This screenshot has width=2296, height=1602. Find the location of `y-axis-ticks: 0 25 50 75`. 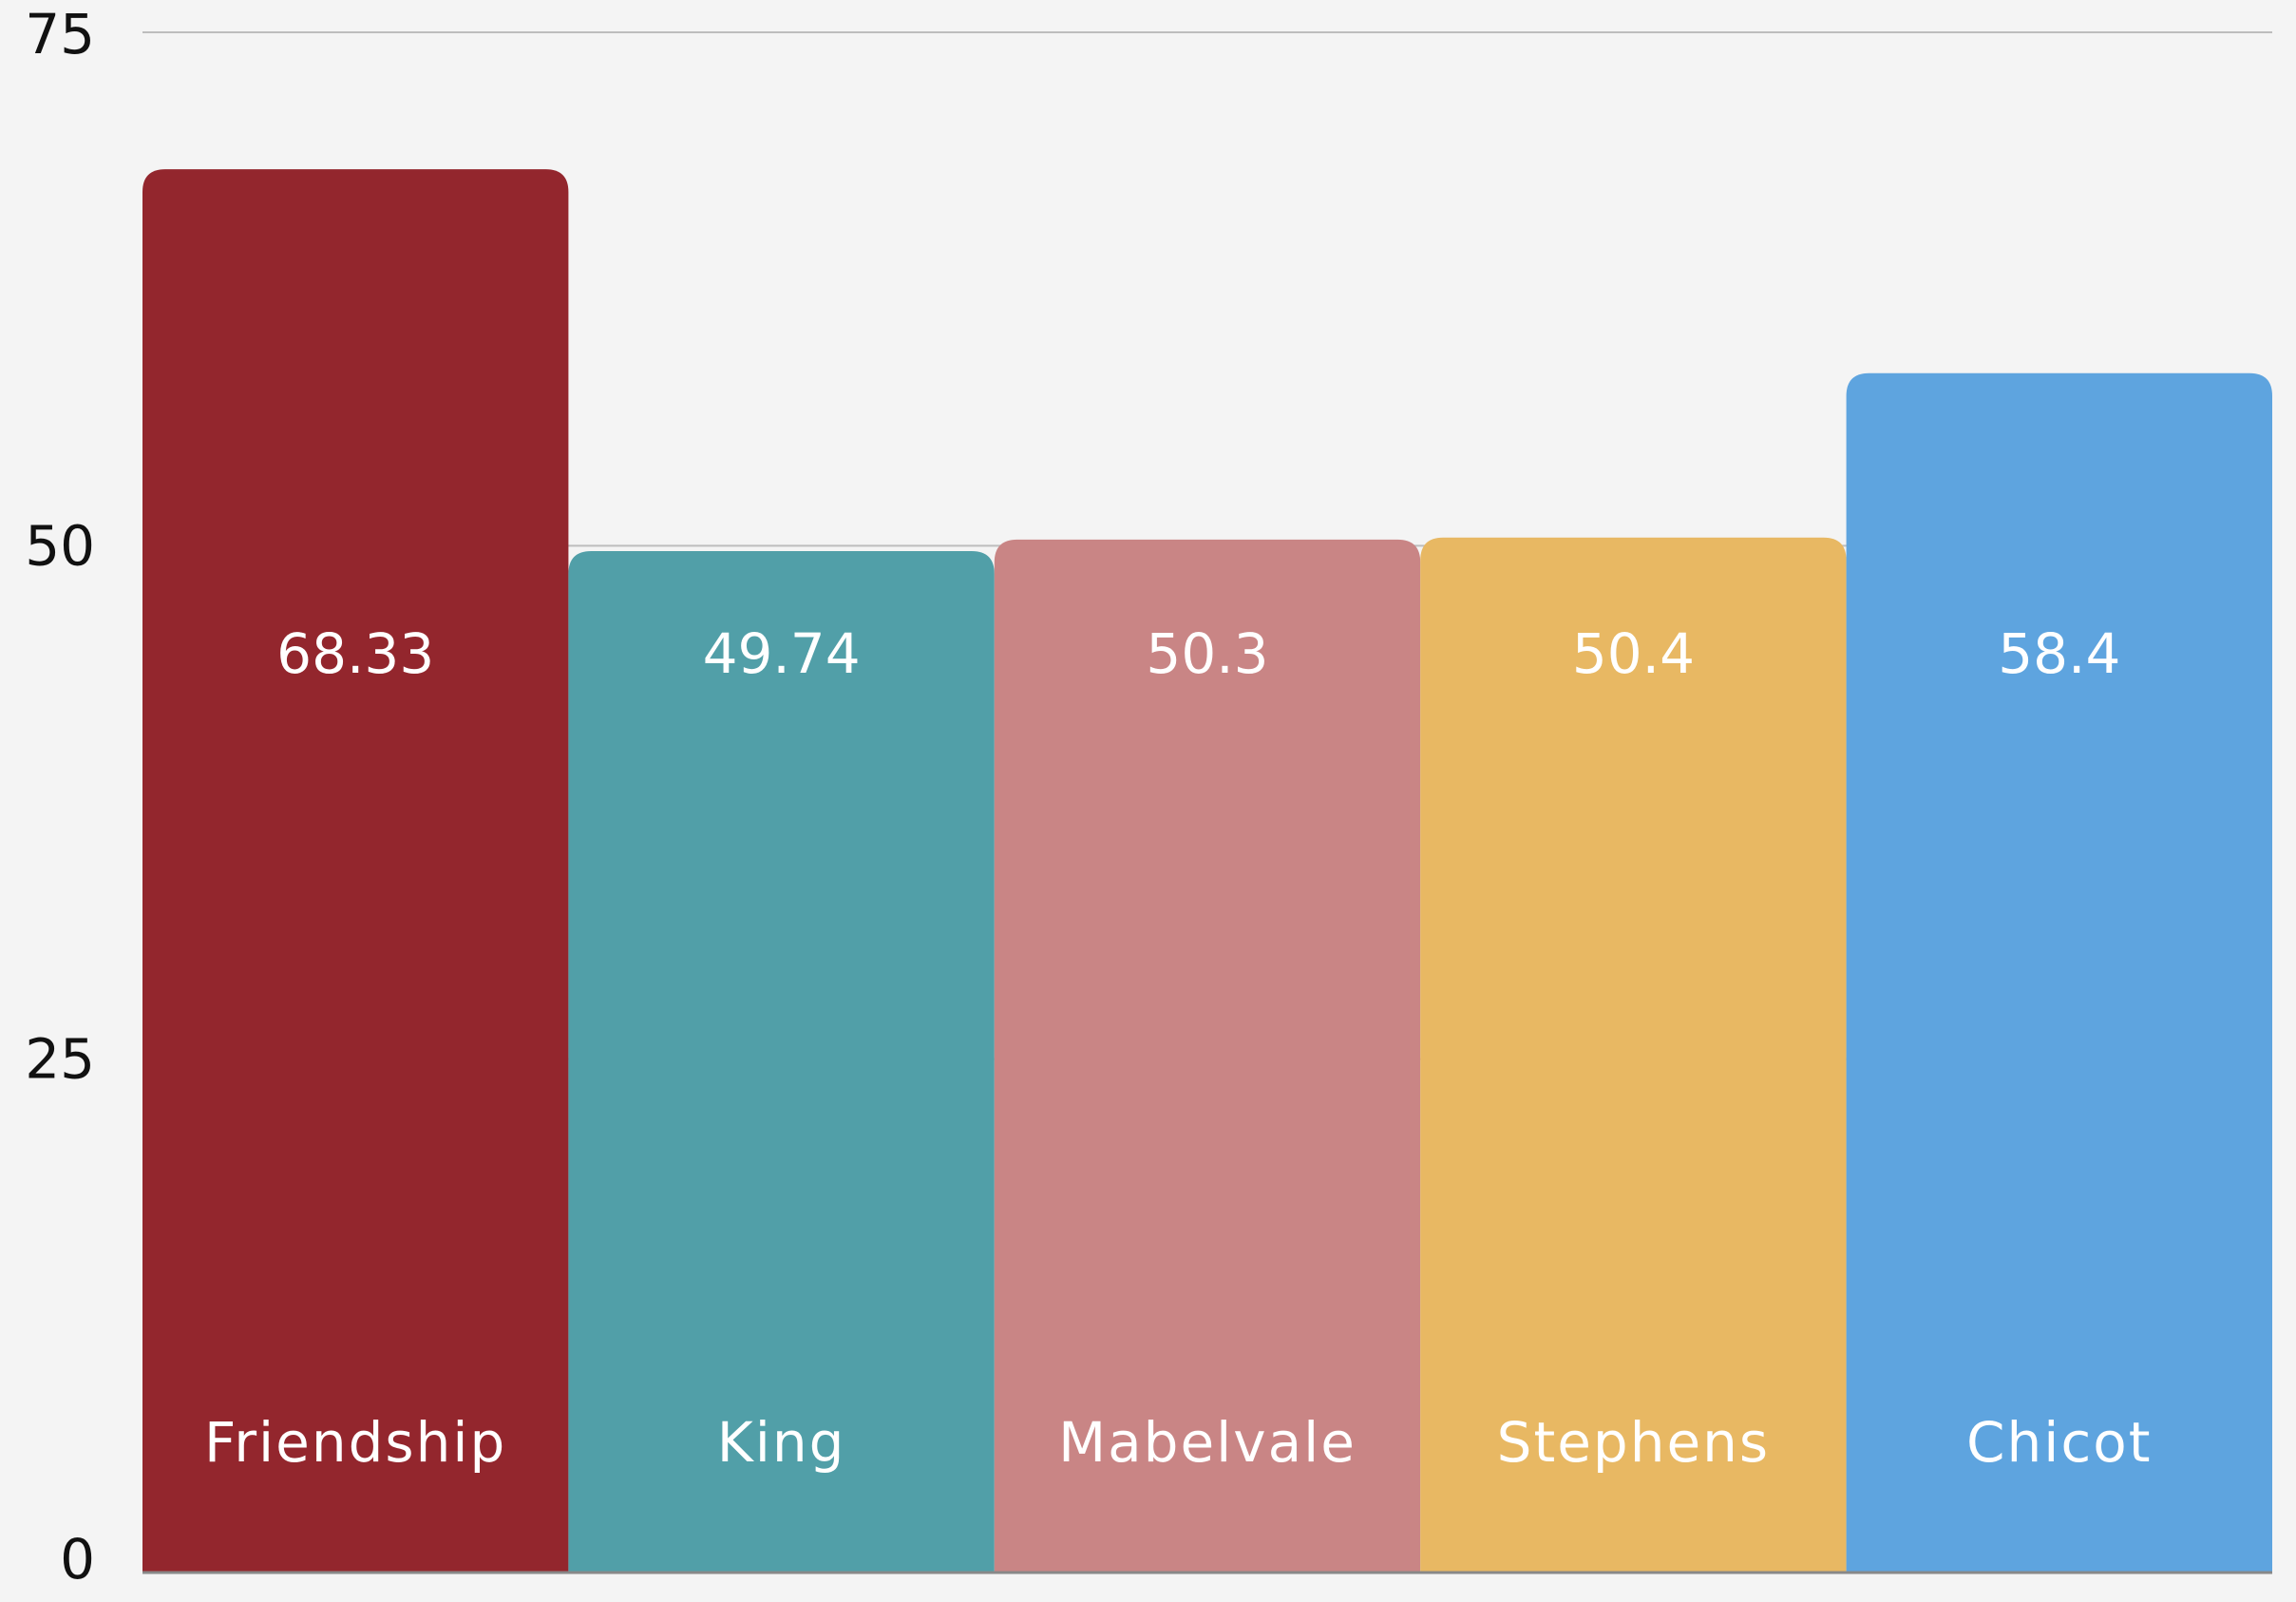

y-axis-ticks: 0 25 50 75 is located at coordinates (60, 797).